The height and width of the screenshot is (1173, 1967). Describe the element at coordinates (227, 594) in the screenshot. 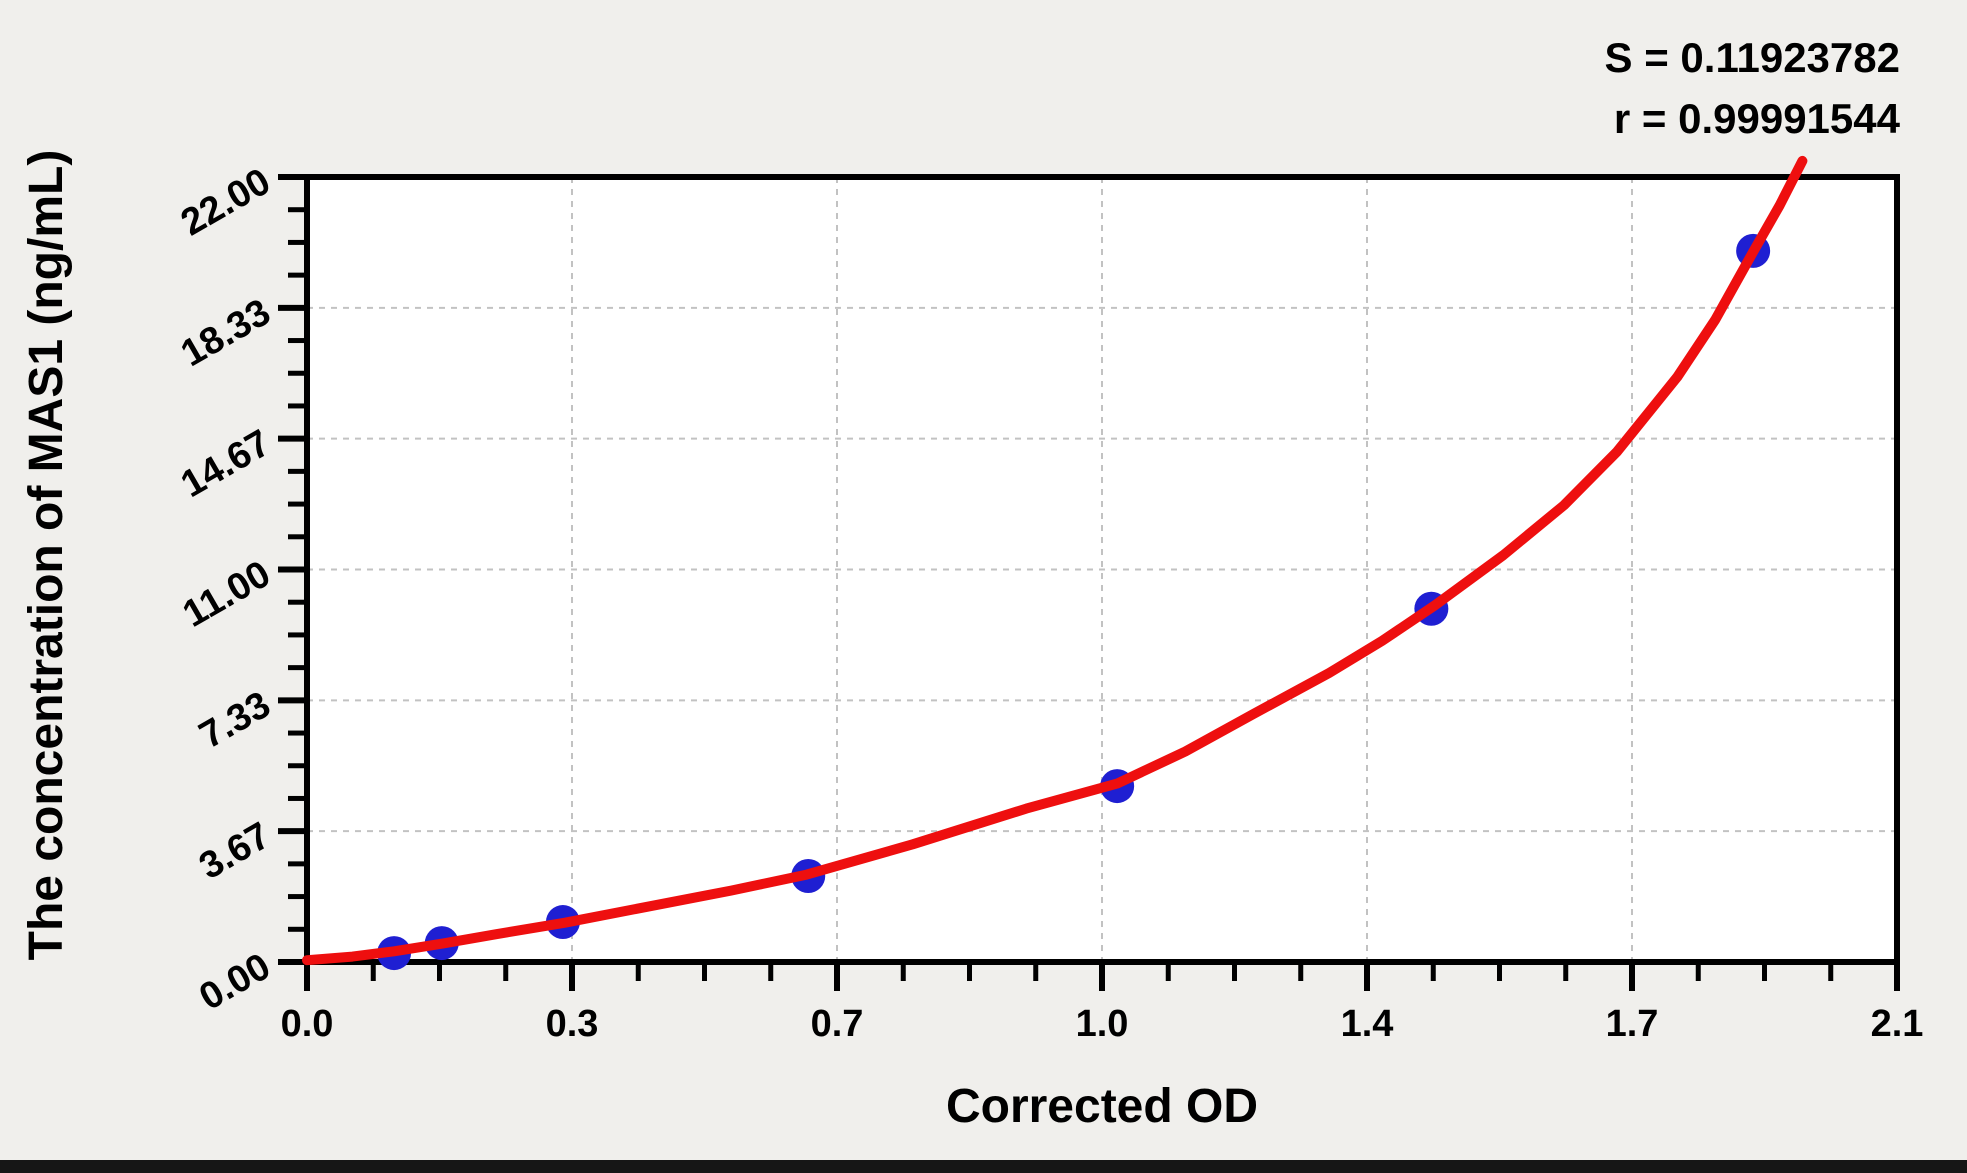

I see `y-tick-label: 11.00` at that location.